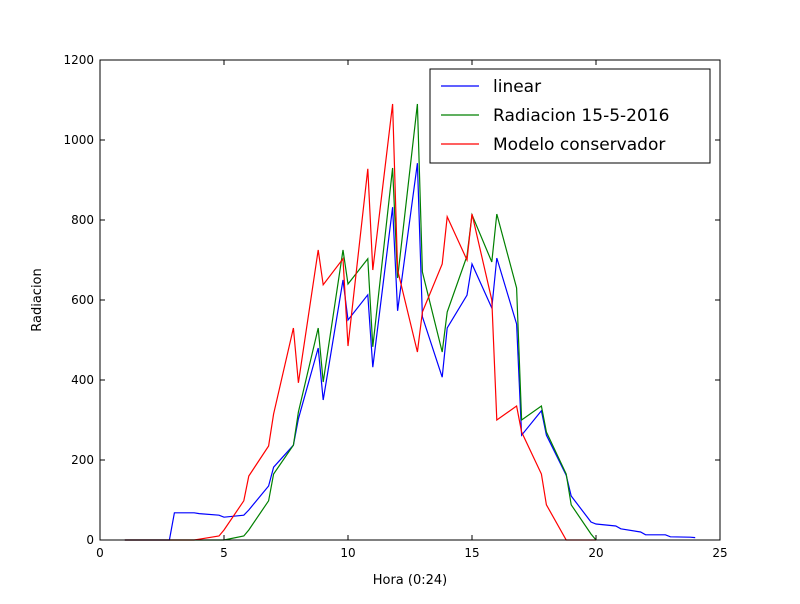 Image resolution: width=800 pixels, height=604 pixels. Describe the element at coordinates (719, 553) in the screenshot. I see `x-tick-label: 25` at that location.